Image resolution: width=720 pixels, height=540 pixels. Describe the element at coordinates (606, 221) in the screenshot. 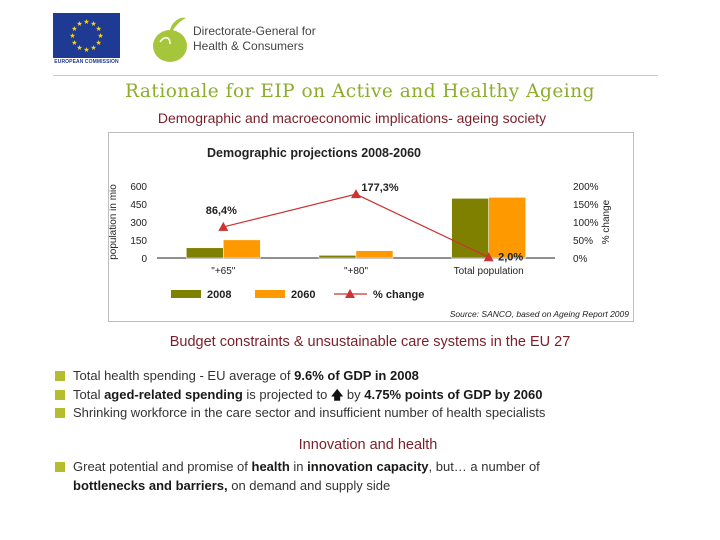

I see `y2-axis-label: % change` at that location.